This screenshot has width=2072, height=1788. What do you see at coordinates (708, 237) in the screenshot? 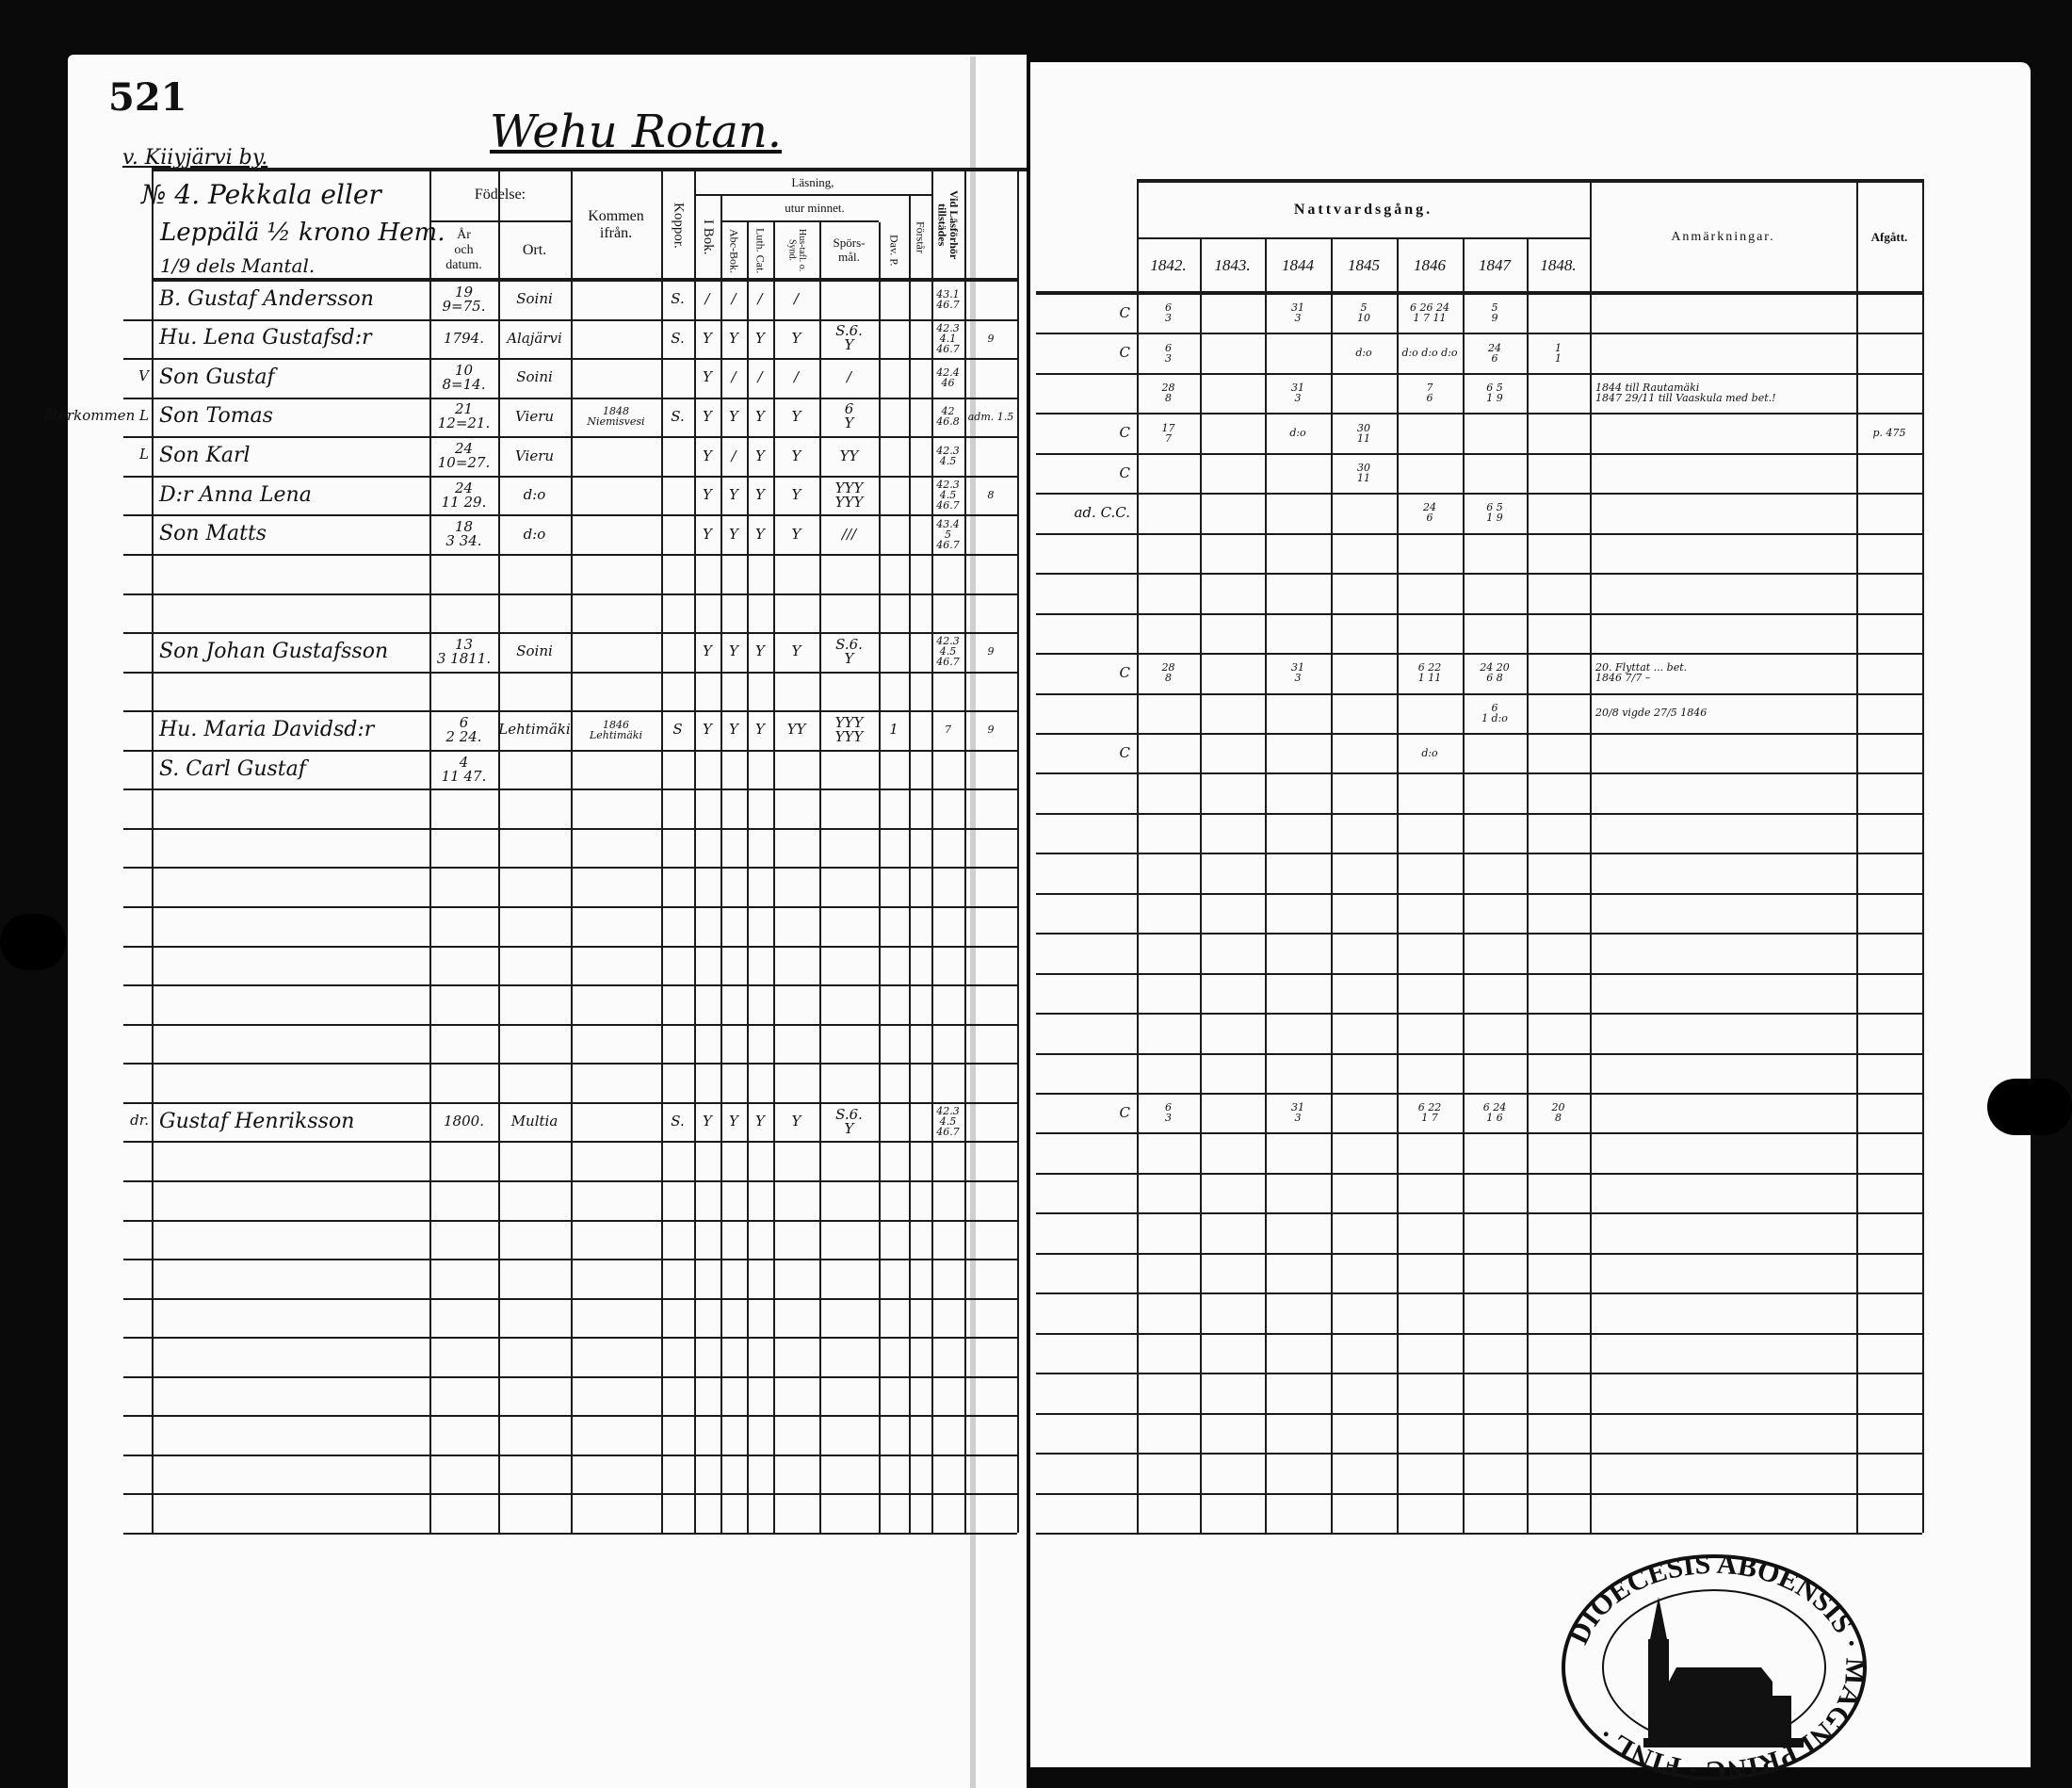
I see `header-i-bok: I Bok.` at bounding box center [708, 237].